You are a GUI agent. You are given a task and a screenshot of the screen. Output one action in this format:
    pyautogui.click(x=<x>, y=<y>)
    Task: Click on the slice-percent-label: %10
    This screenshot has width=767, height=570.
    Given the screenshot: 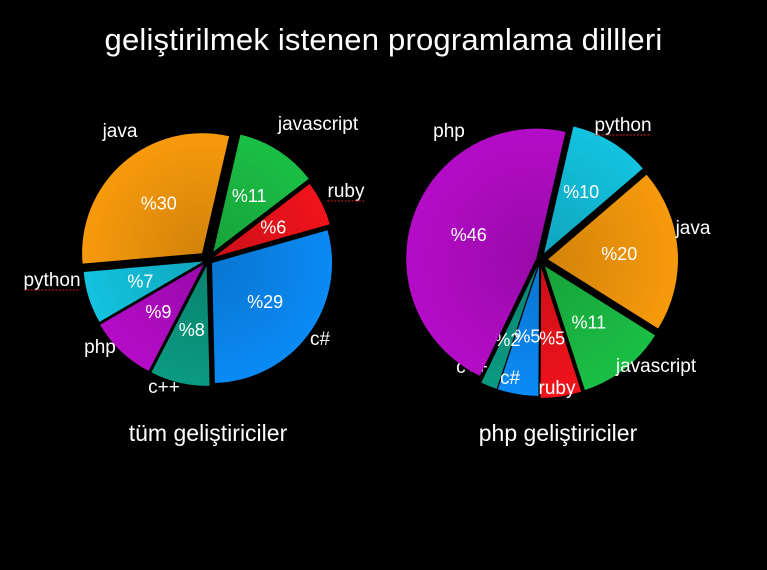 What is the action you would take?
    pyautogui.click(x=581, y=192)
    